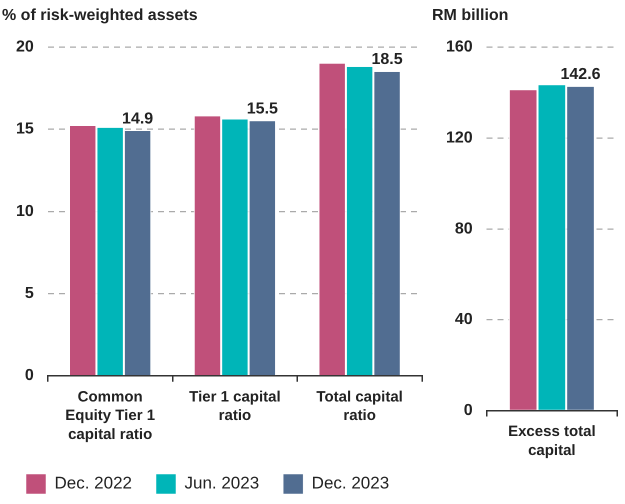  What do you see at coordinates (29, 293) in the screenshot?
I see `y-tick-label: 5` at bounding box center [29, 293].